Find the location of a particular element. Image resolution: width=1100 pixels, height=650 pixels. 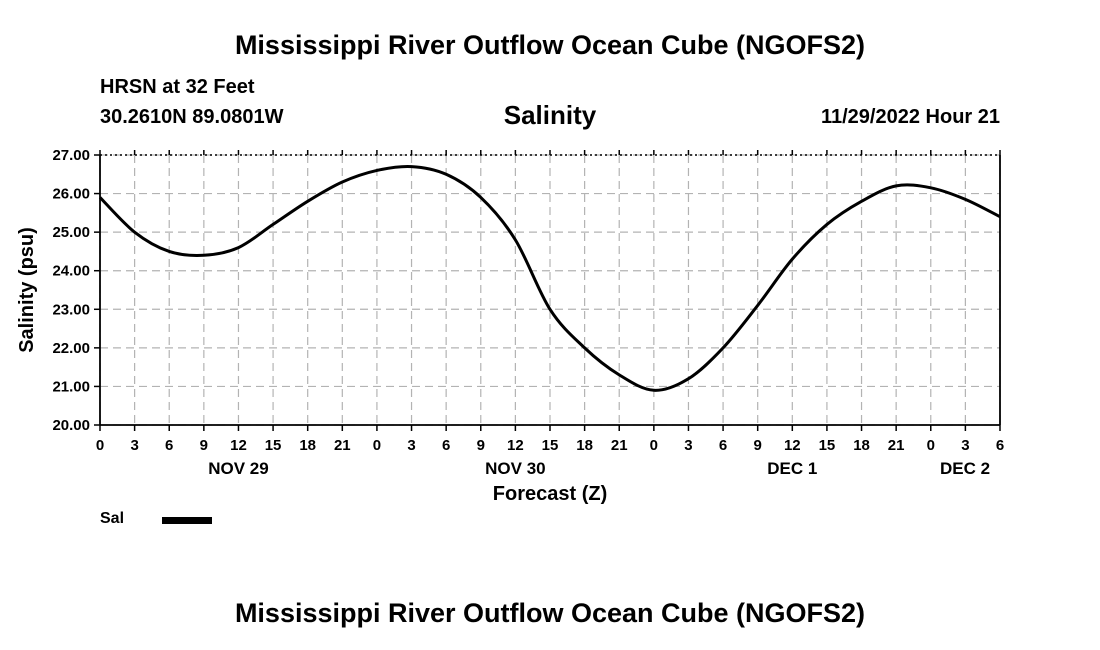

y-tick-label: 26.00 is located at coordinates (71, 194).